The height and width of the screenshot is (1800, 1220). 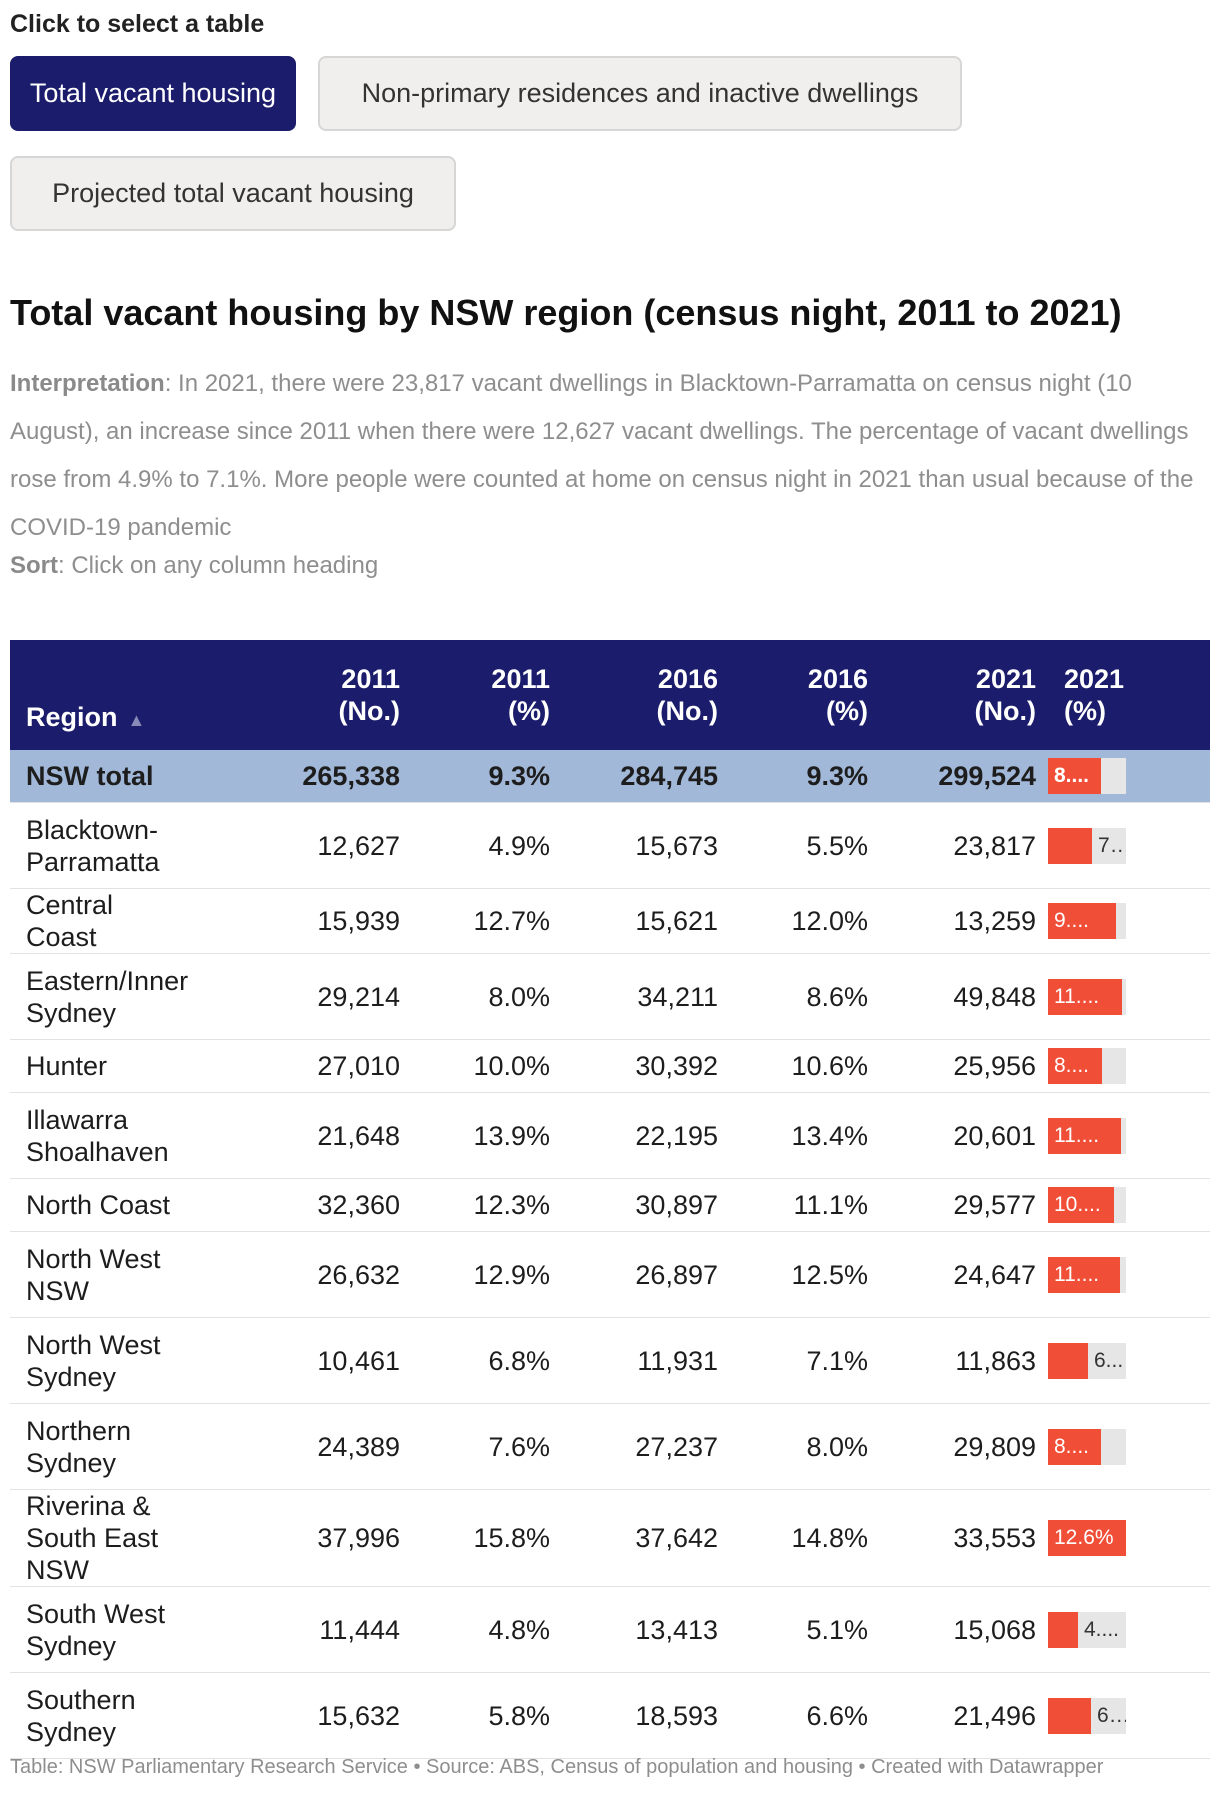 I want to click on cell-2016-no: 27,237, so click(x=634, y=1446).